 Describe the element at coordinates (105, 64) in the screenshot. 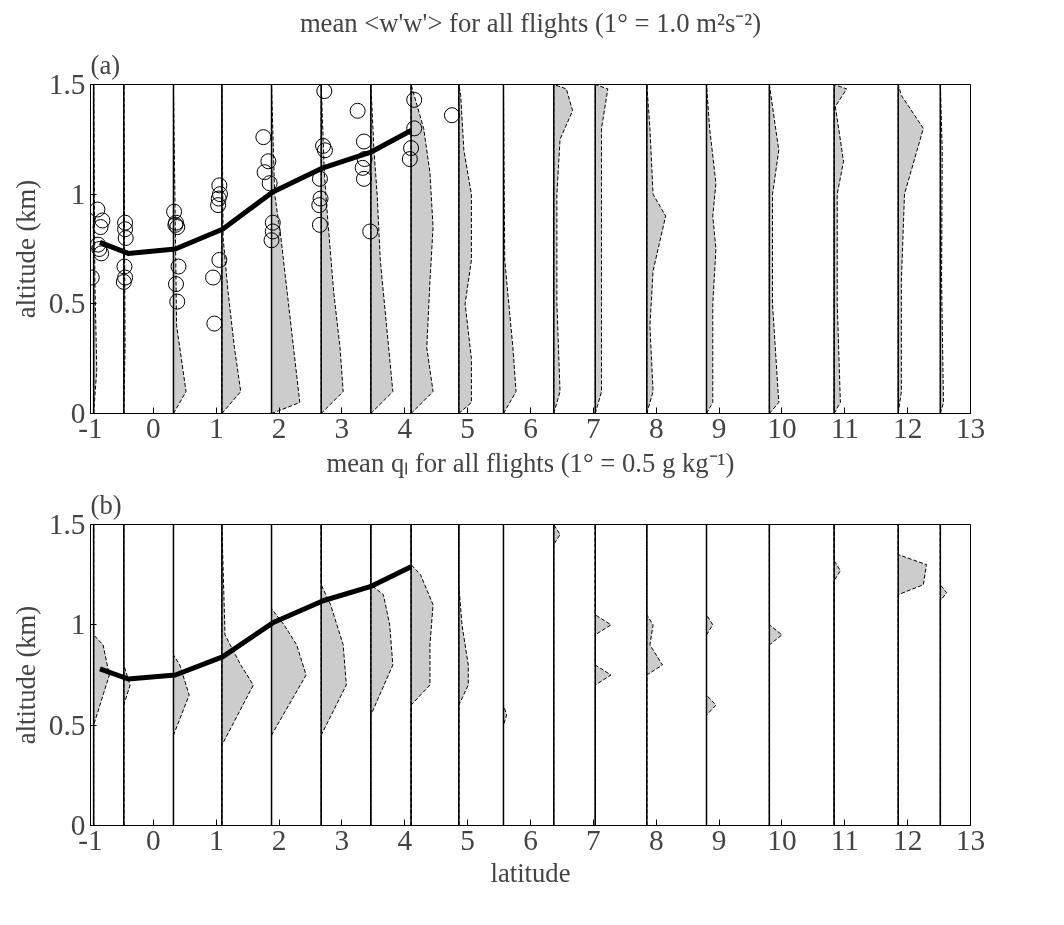

I see `text: (a)` at that location.